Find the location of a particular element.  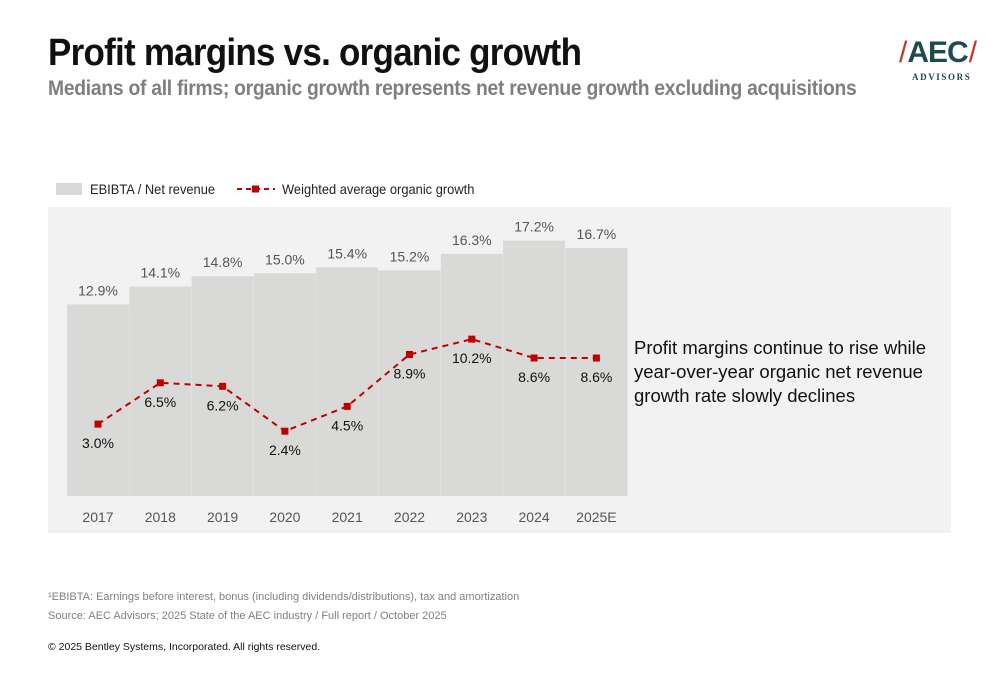

growth-label-2020: 2.4% is located at coordinates (285, 450).